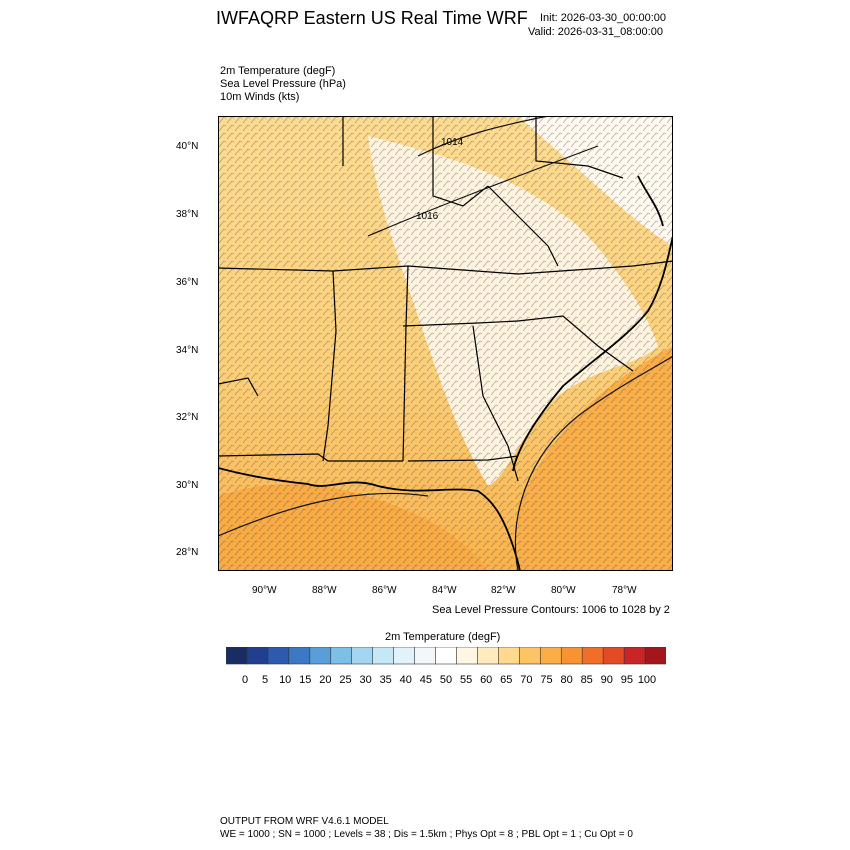  What do you see at coordinates (426, 680) in the screenshot?
I see `colorbar-tick-label: 45` at bounding box center [426, 680].